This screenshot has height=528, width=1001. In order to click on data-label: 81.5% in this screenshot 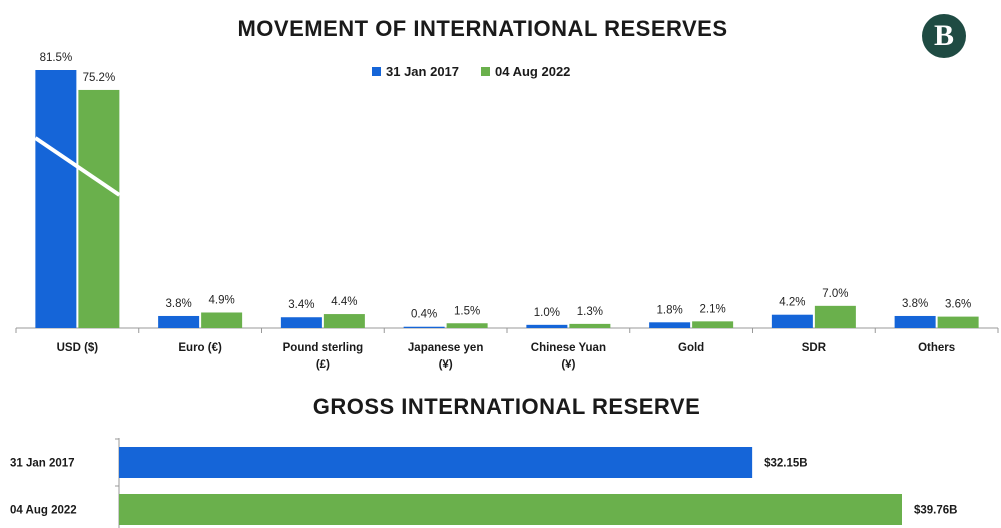, I will do `click(56, 58)`.